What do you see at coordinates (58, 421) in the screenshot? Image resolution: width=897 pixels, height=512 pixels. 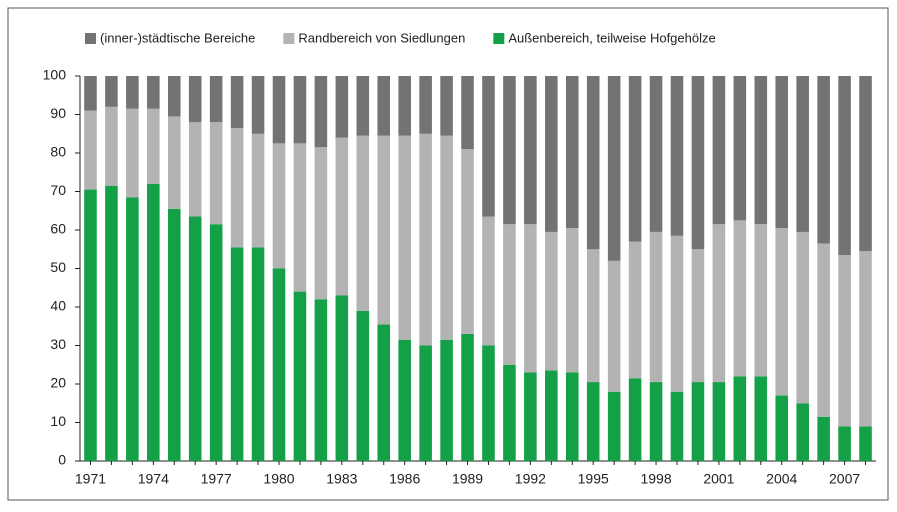 I see `y-tick-label: 10` at bounding box center [58, 421].